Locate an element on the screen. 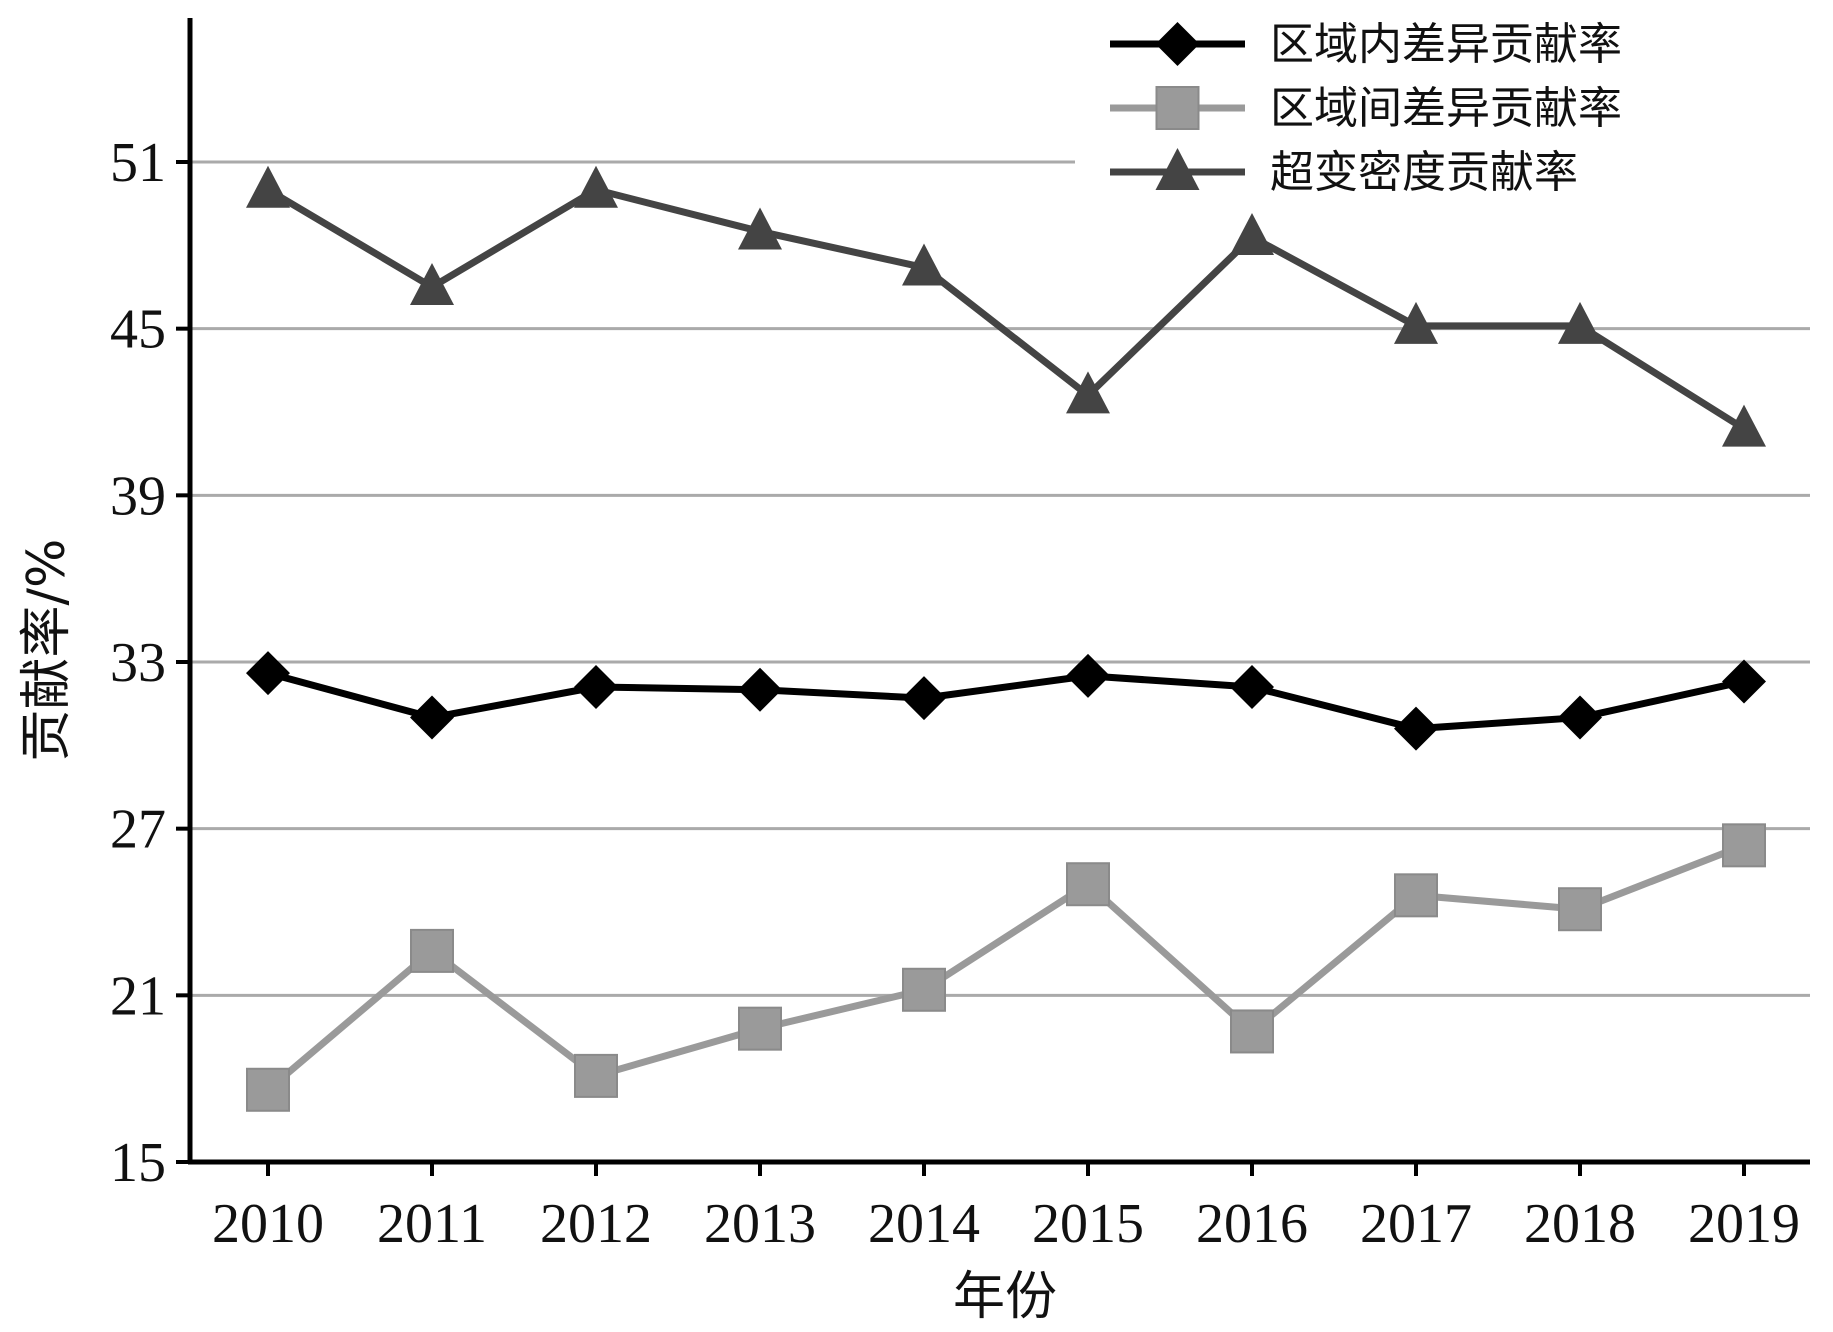  legend-item: 区域内差异贡献率 is located at coordinates (1366, 44).